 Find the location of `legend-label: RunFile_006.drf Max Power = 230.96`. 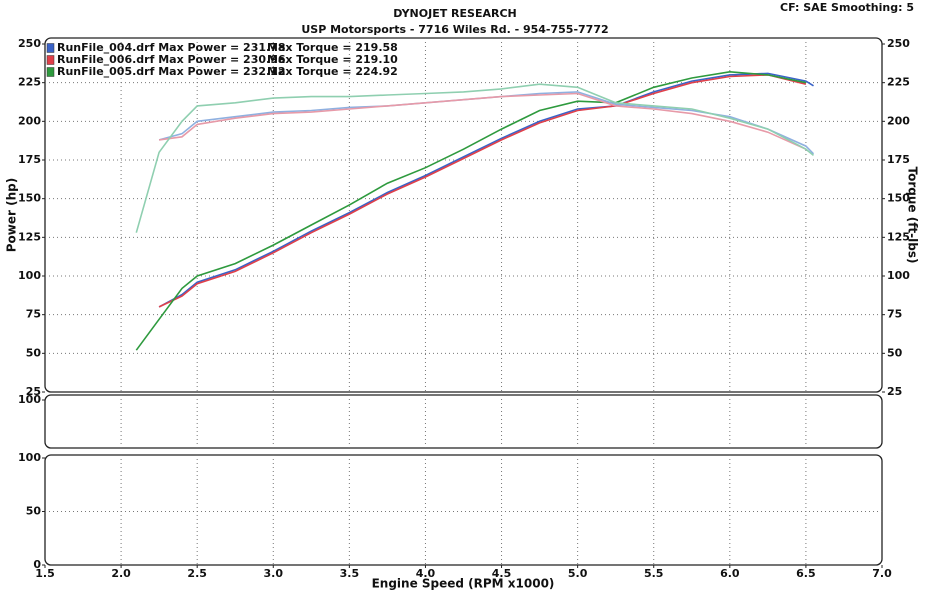

legend-label: RunFile_006.drf Max Power = 230.96 is located at coordinates (171, 59).